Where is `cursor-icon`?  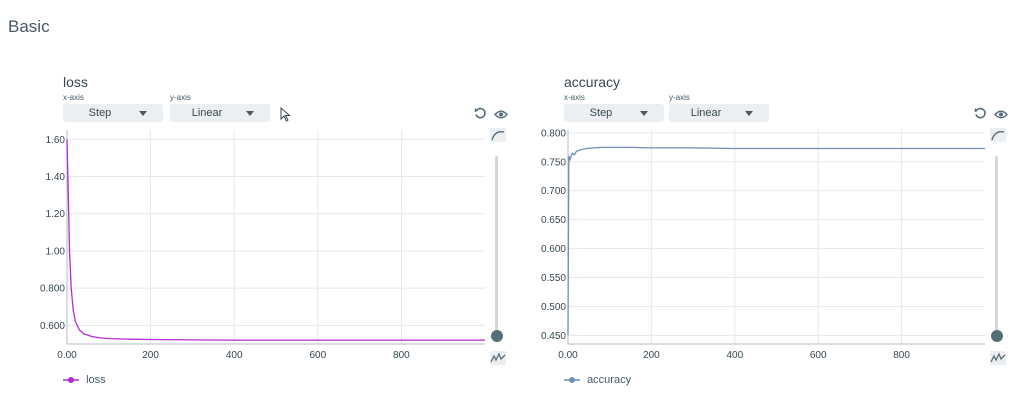
cursor-icon is located at coordinates (285, 116).